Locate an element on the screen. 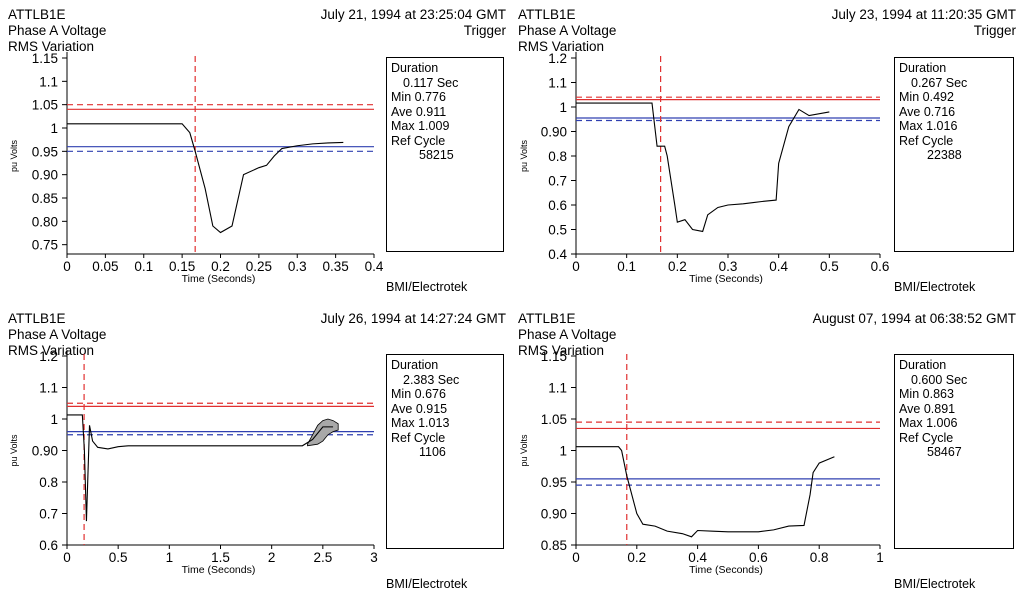  min-value: 0.863 is located at coordinates (938, 394).